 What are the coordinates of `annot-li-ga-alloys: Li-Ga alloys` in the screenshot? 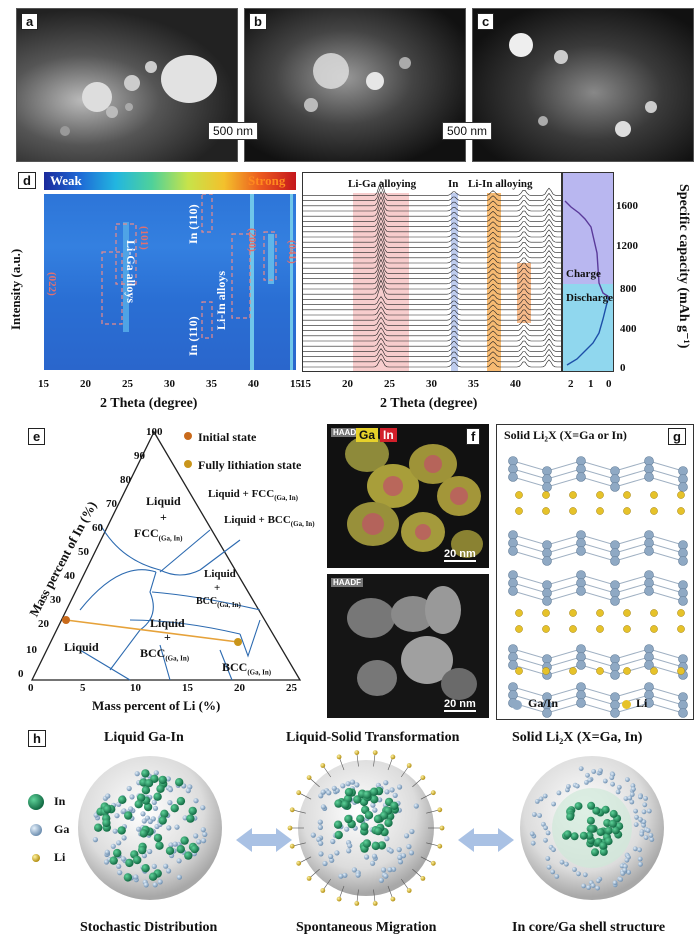 It's located at (131, 272).